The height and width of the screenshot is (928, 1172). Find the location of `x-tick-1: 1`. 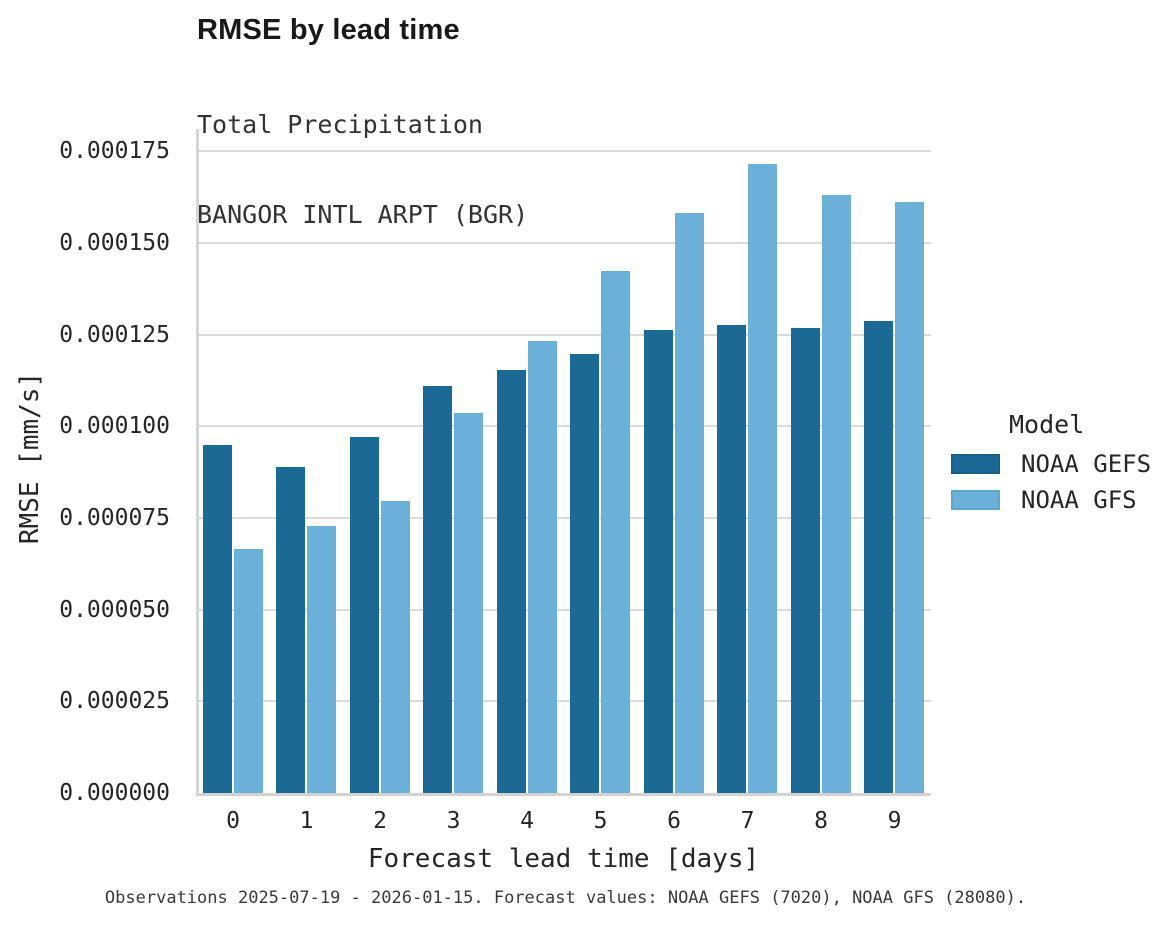

x-tick-1: 1 is located at coordinates (306, 821).